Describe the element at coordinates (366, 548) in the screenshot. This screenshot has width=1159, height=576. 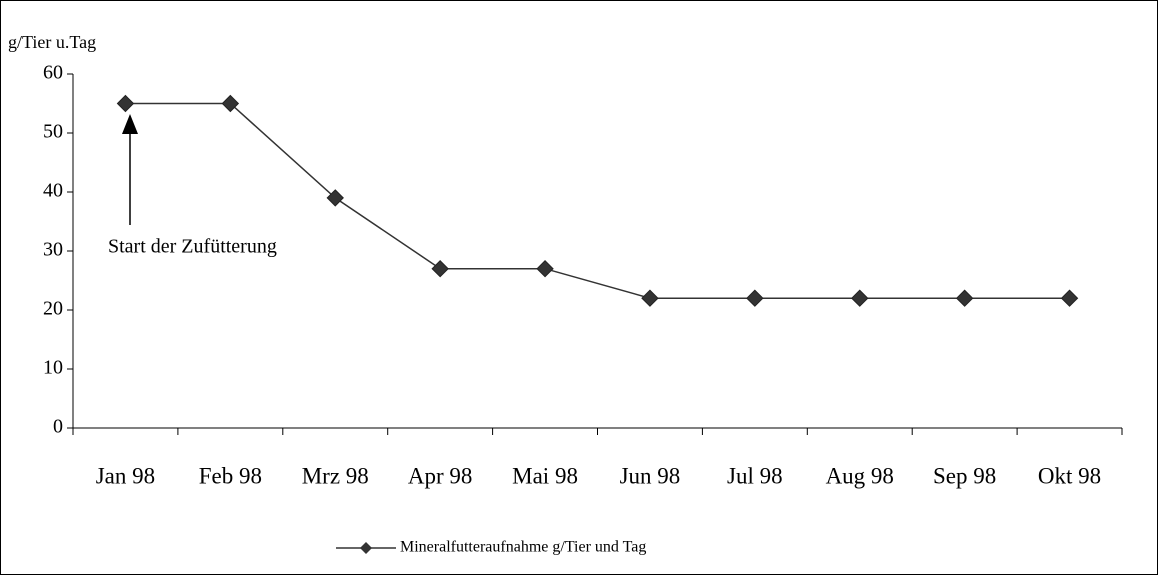
I see `legend-marker` at that location.